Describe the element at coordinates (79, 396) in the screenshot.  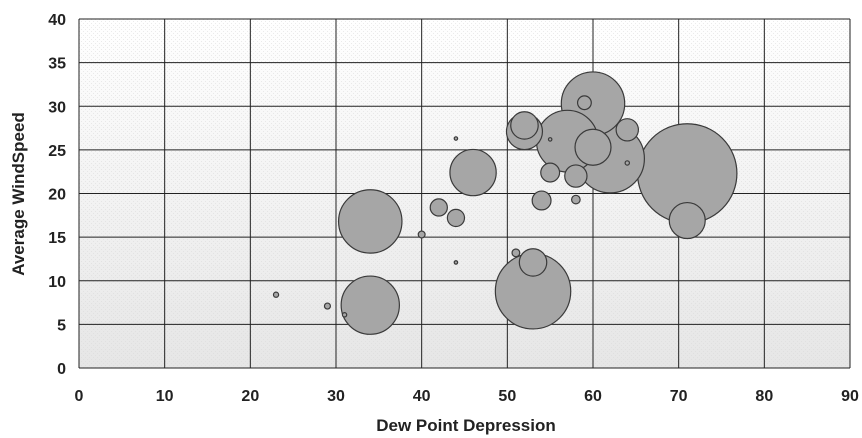
I see `x-tick-label: 0` at that location.